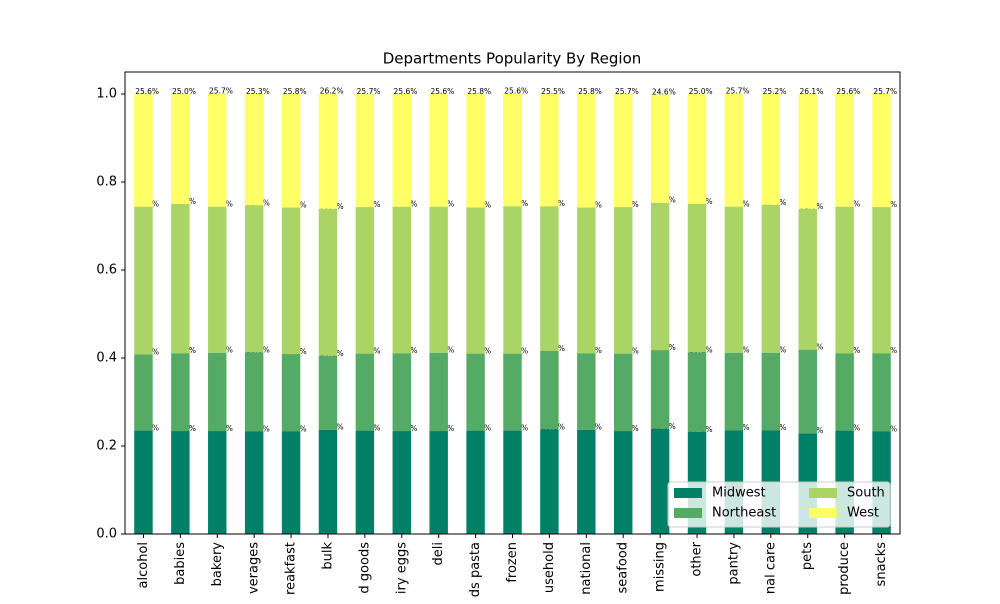  Describe the element at coordinates (739, 493) in the screenshot. I see `legend-label: Midwest` at that location.